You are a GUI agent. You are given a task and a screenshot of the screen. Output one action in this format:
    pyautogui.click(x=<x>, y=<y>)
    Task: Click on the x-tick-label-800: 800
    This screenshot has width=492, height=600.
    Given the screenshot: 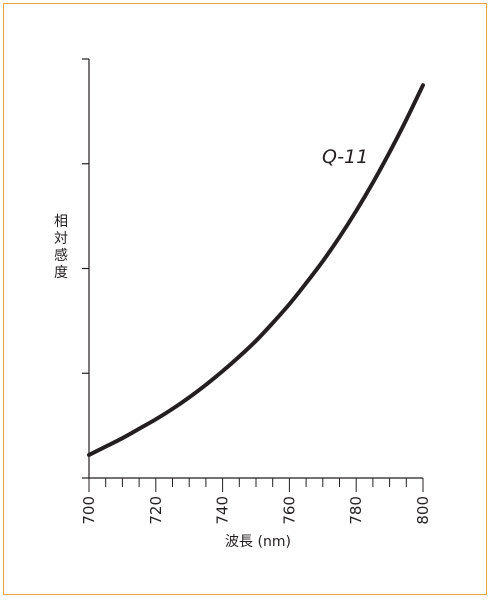 What is the action you would take?
    pyautogui.click(x=423, y=510)
    